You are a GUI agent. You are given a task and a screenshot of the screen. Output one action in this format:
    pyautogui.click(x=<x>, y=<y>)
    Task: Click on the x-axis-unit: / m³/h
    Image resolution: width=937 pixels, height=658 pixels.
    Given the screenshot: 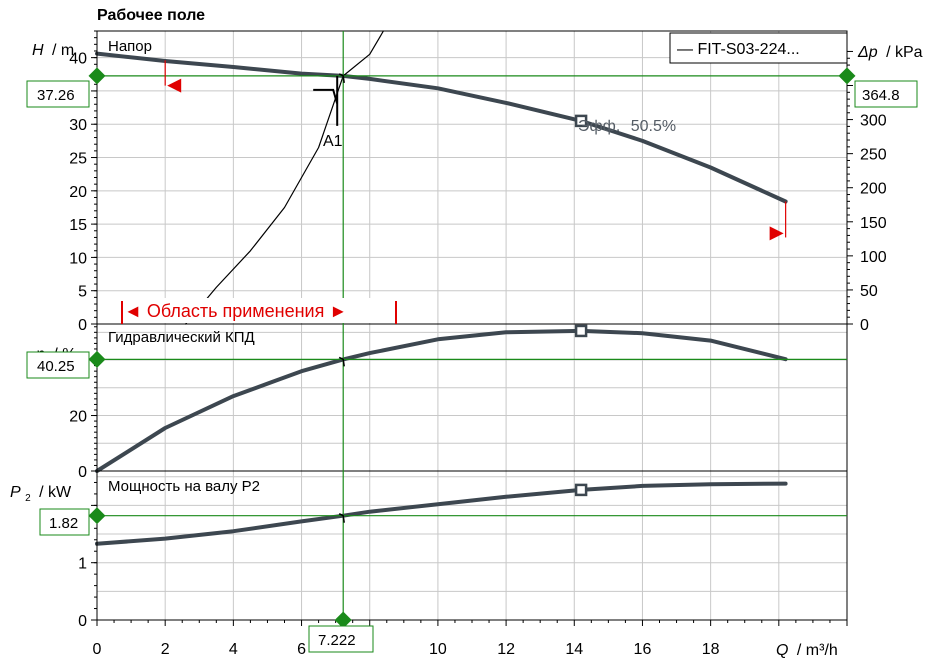 What is the action you would take?
    pyautogui.click(x=817, y=650)
    